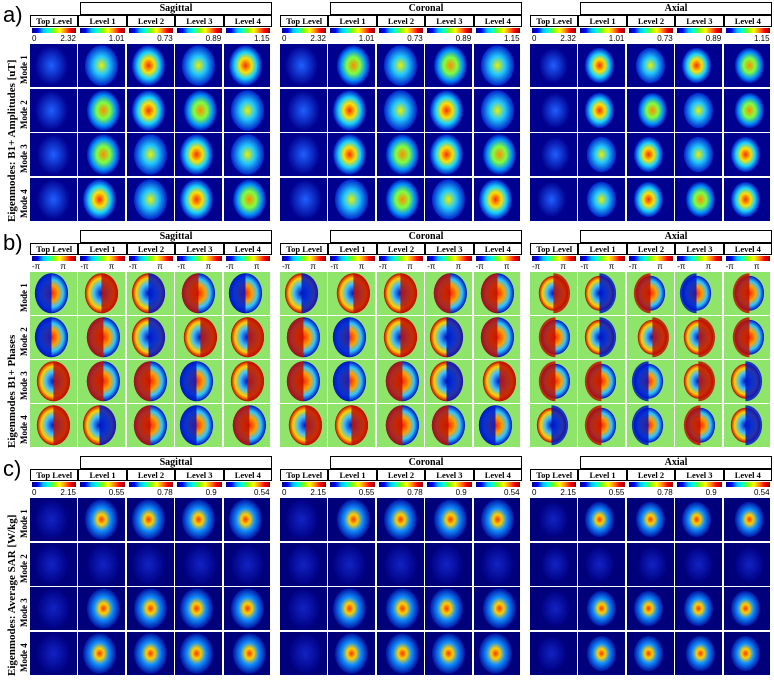  Describe the element at coordinates (151, 360) in the screenshot. I see `image-grid` at that location.